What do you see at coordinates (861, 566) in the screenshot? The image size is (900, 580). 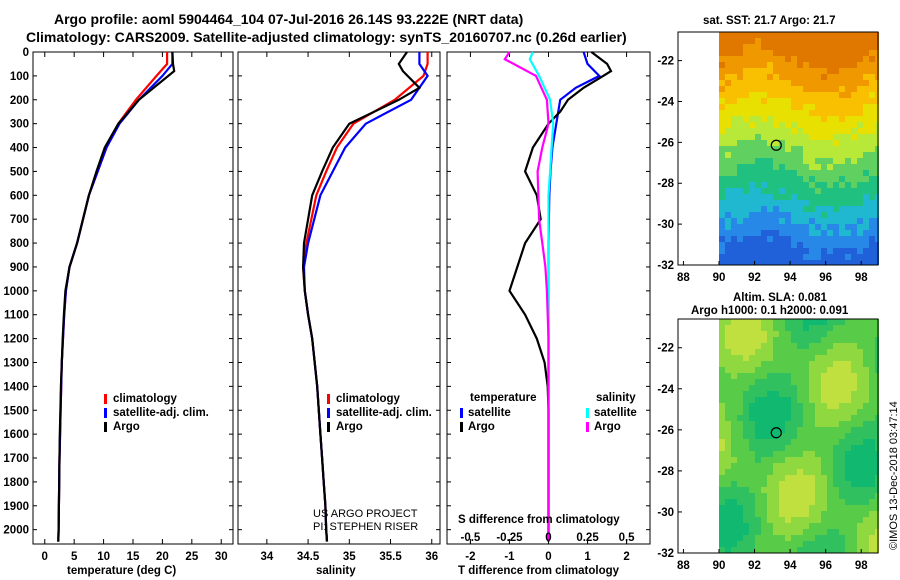 I see `sla-lon-tick-label: 98` at bounding box center [861, 566].